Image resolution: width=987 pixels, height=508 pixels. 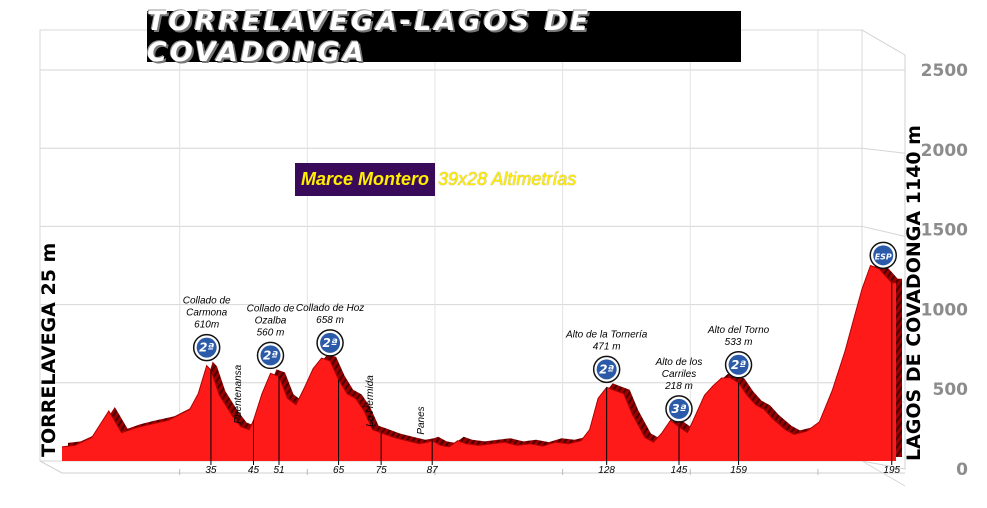 I want to click on author-name: Marce Montero, so click(x=365, y=179).